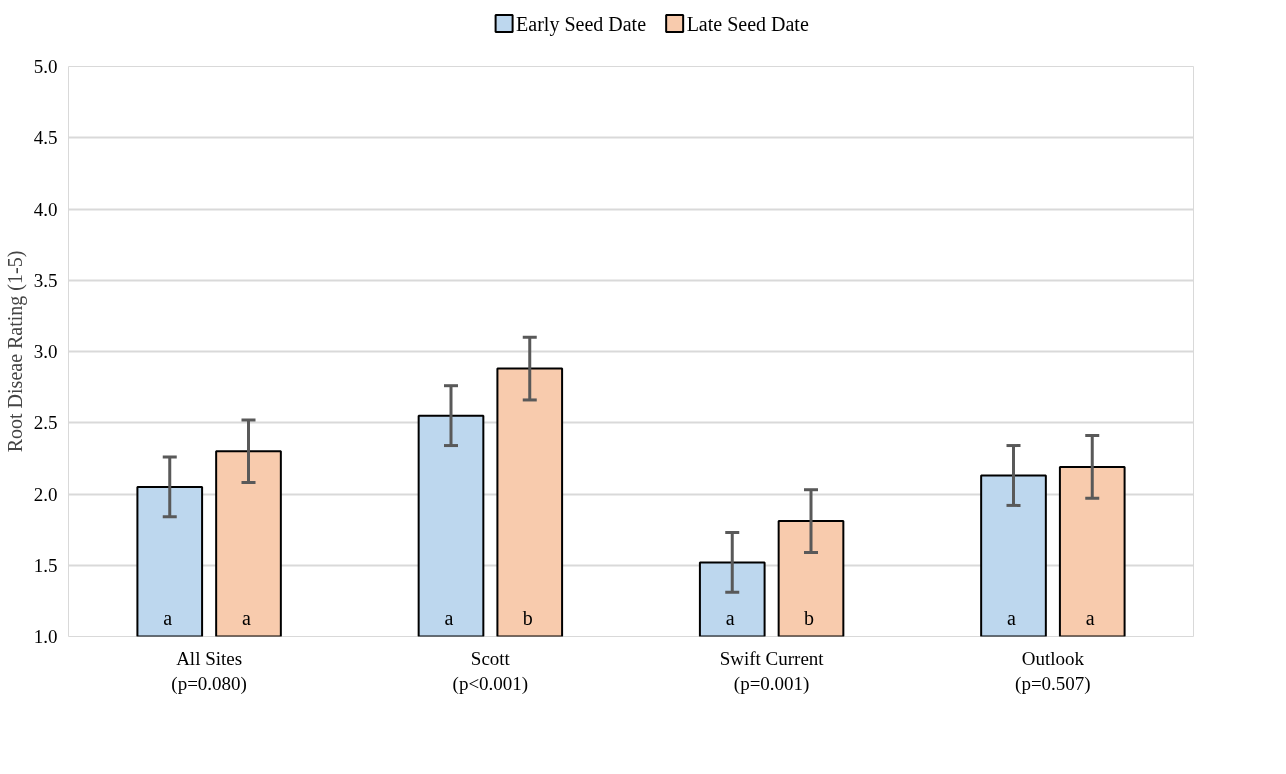 The height and width of the screenshot is (774, 1286). What do you see at coordinates (747, 23) in the screenshot?
I see `legend-label: Late Seed Date` at bounding box center [747, 23].